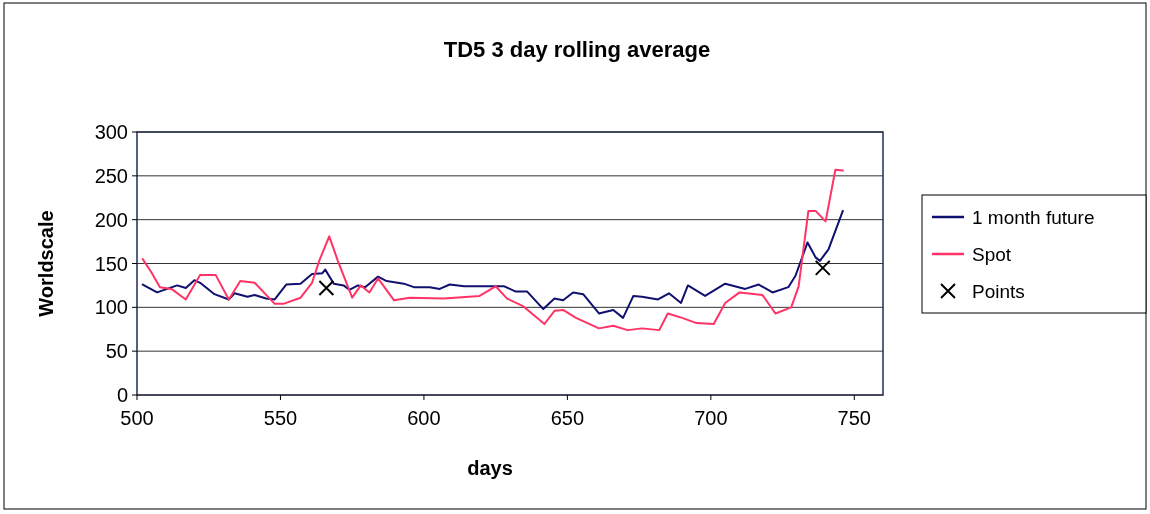 The image size is (1150, 514). Describe the element at coordinates (280, 418) in the screenshot. I see `x-tick-label: 550` at that location.